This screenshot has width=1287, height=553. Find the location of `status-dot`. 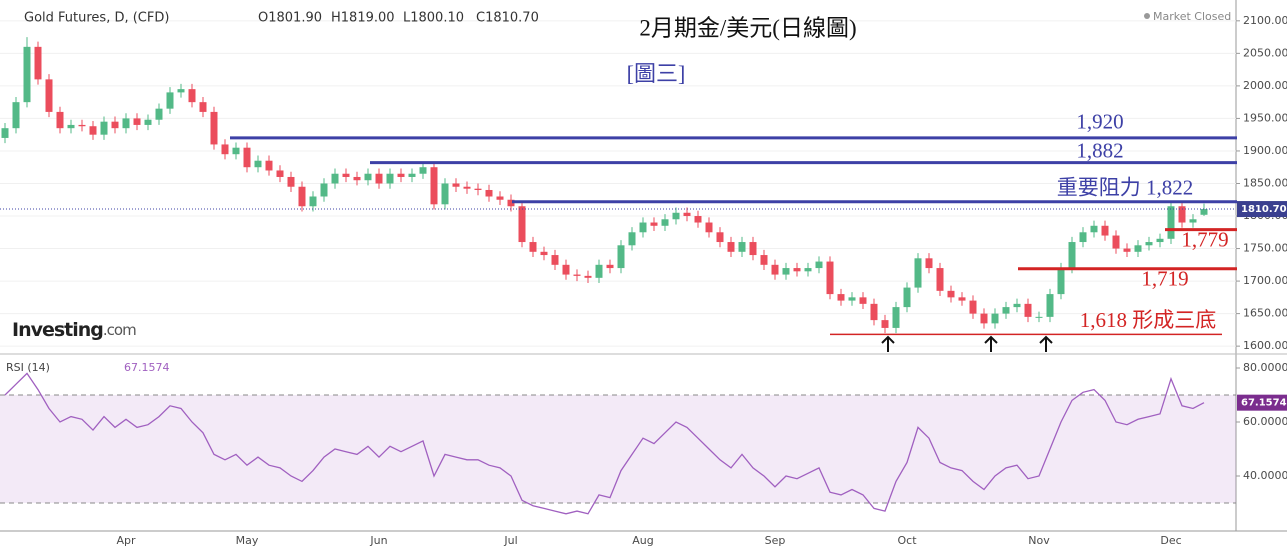

status-dot is located at coordinates (1147, 16).